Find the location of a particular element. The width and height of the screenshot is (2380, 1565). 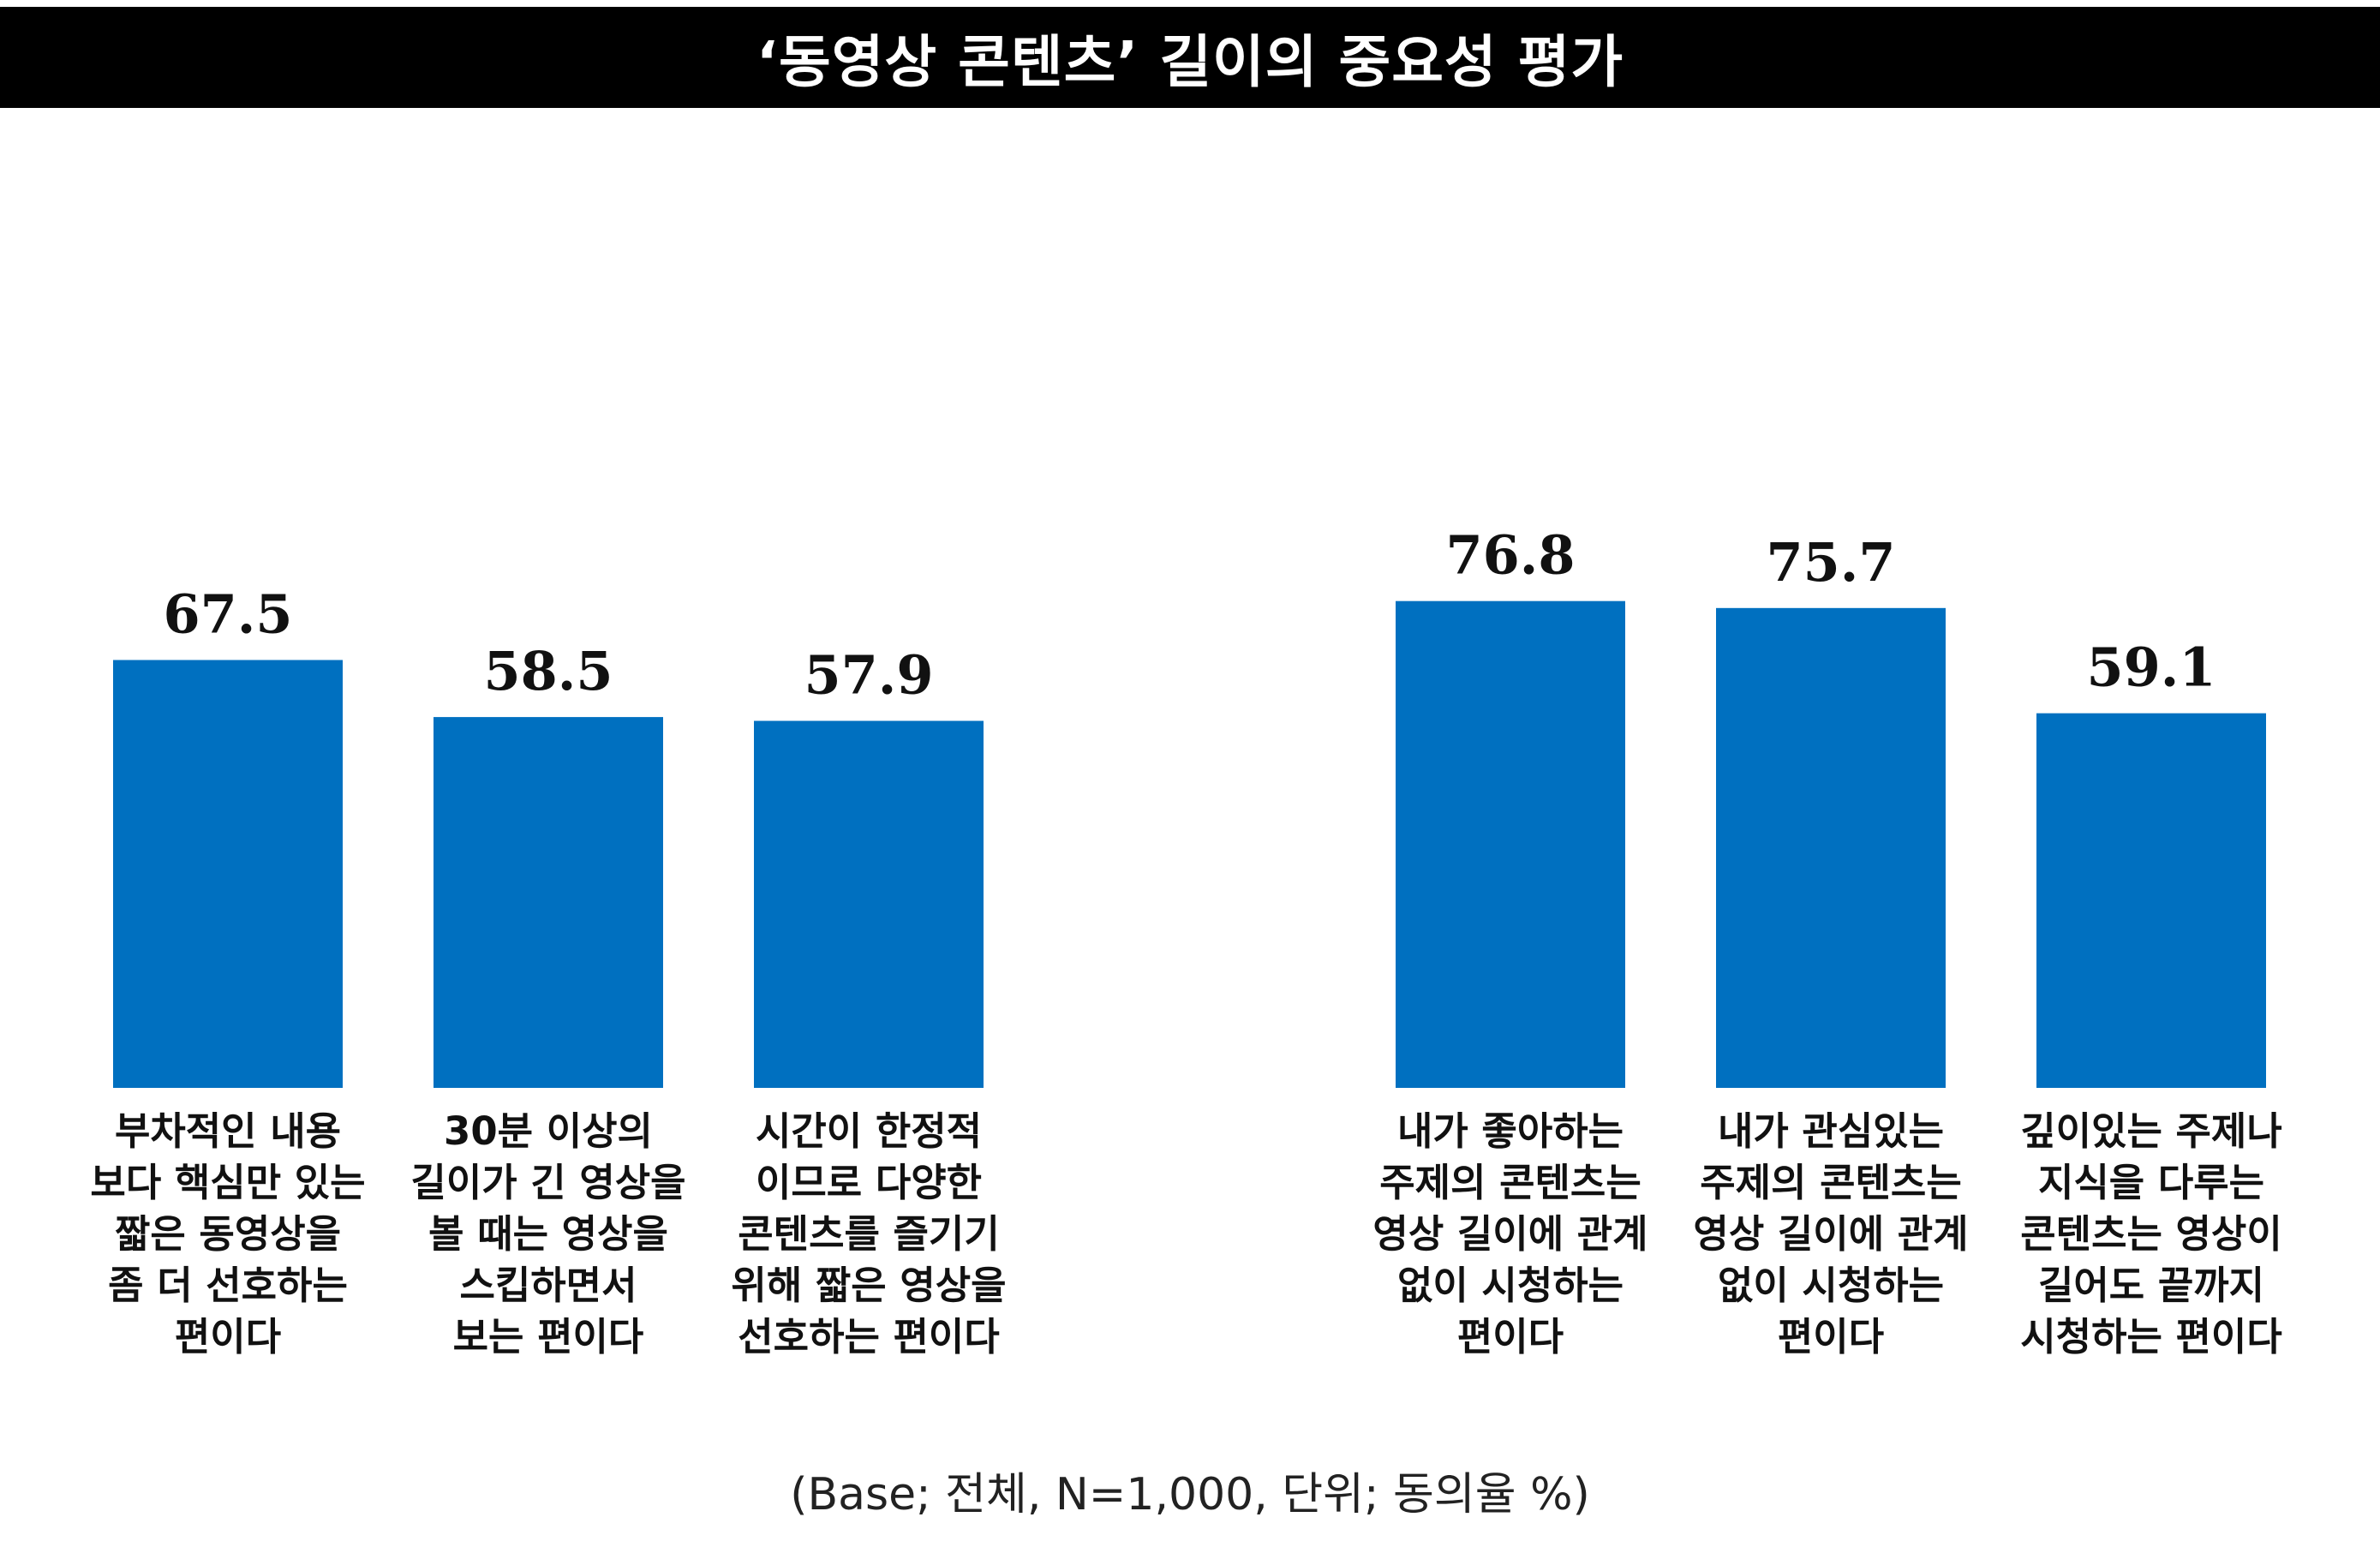

bar-value-label-1-1: 67.5 is located at coordinates (227, 614).